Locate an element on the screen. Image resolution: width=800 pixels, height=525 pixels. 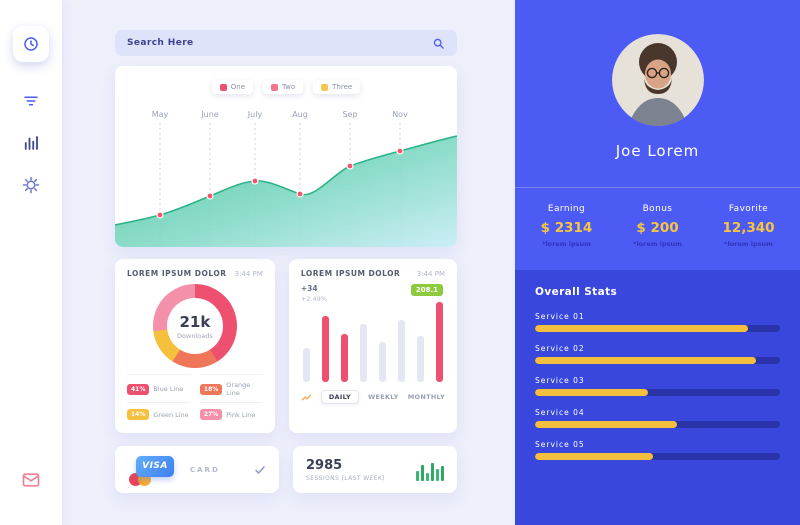
donut-chart: 21k Downloads is located at coordinates (194, 326).